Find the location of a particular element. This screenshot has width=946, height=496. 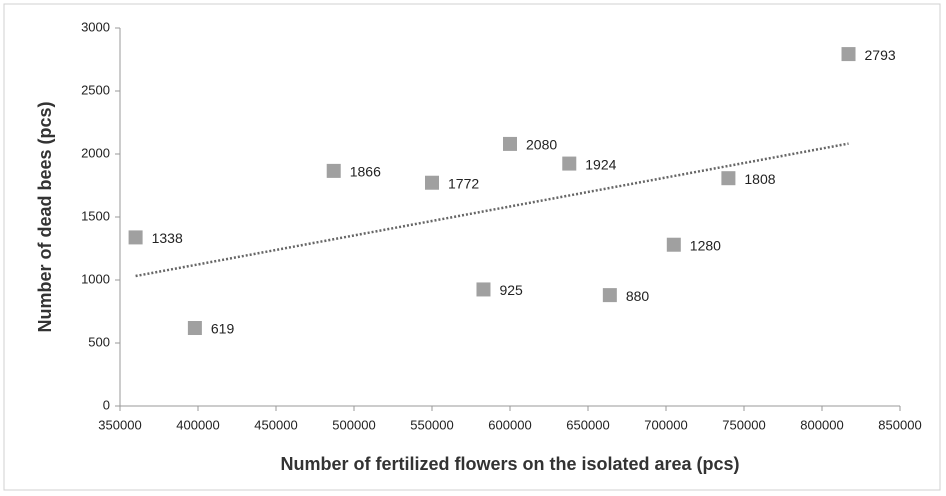

x-tick-label: 600000 is located at coordinates (509, 424).